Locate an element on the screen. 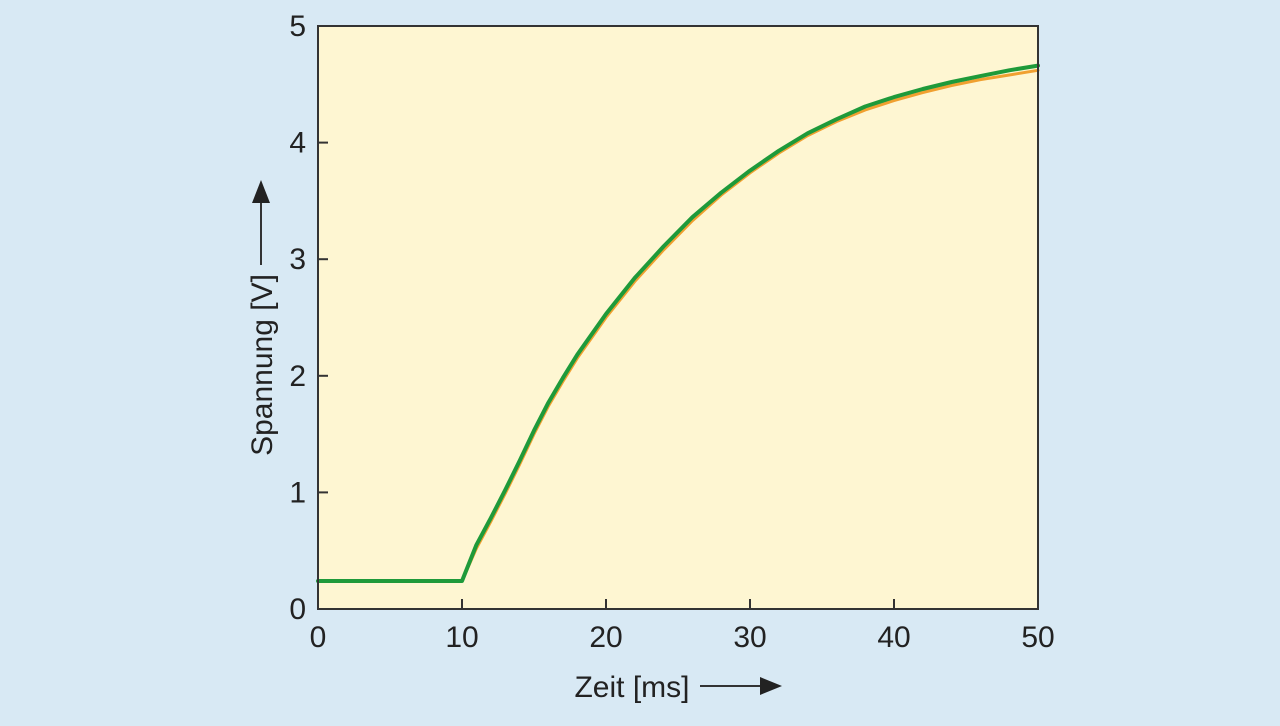 The height and width of the screenshot is (726, 1280). x-tick-label: 10 is located at coordinates (461, 637).